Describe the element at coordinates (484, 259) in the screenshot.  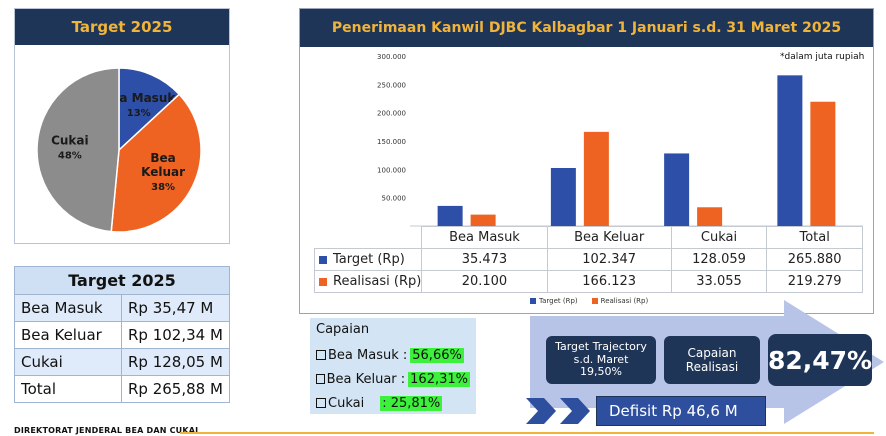
I see `data-label: 35.473` at that location.